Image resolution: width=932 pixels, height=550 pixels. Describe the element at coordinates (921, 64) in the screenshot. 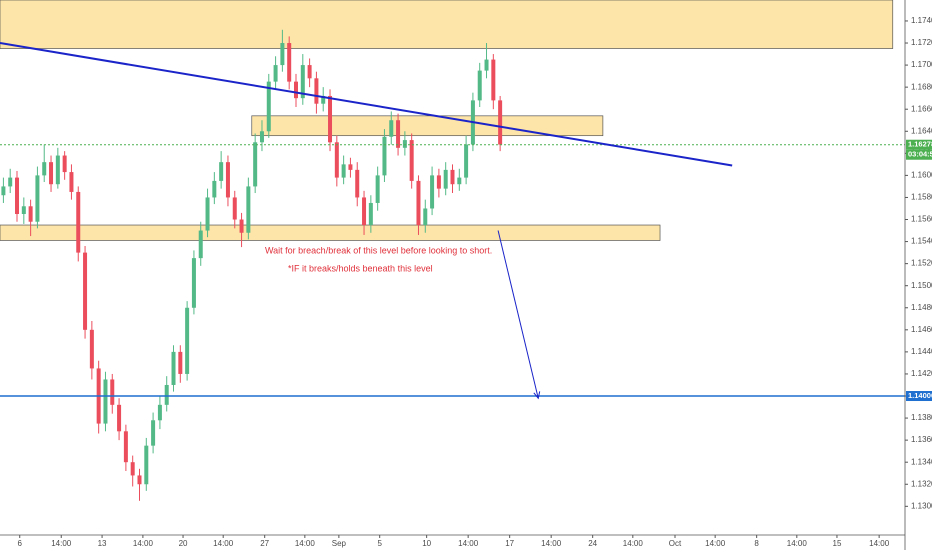

I see `y-tick-label: 1.17000` at that location.